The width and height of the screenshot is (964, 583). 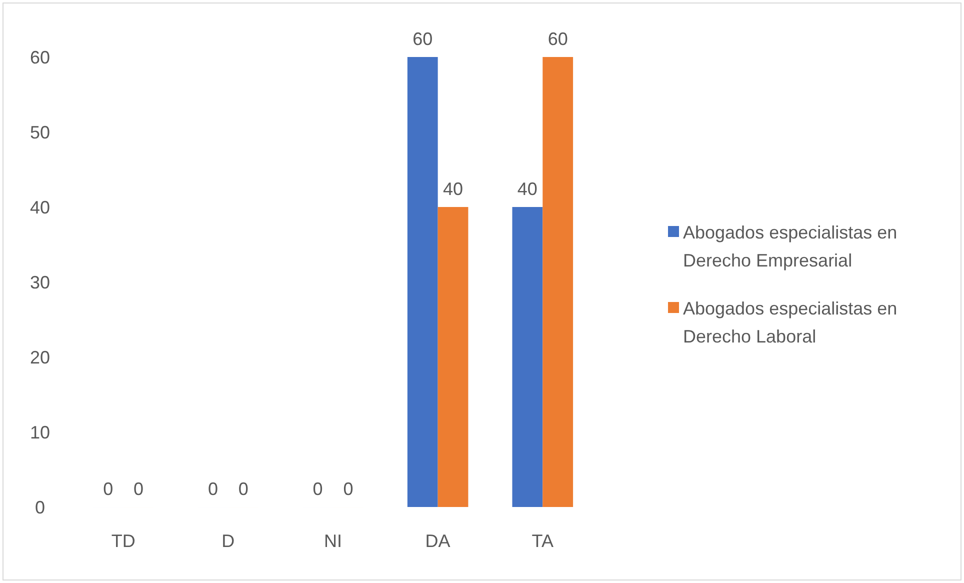 What do you see at coordinates (437, 541) in the screenshot?
I see `x-tick-label: DA` at bounding box center [437, 541].